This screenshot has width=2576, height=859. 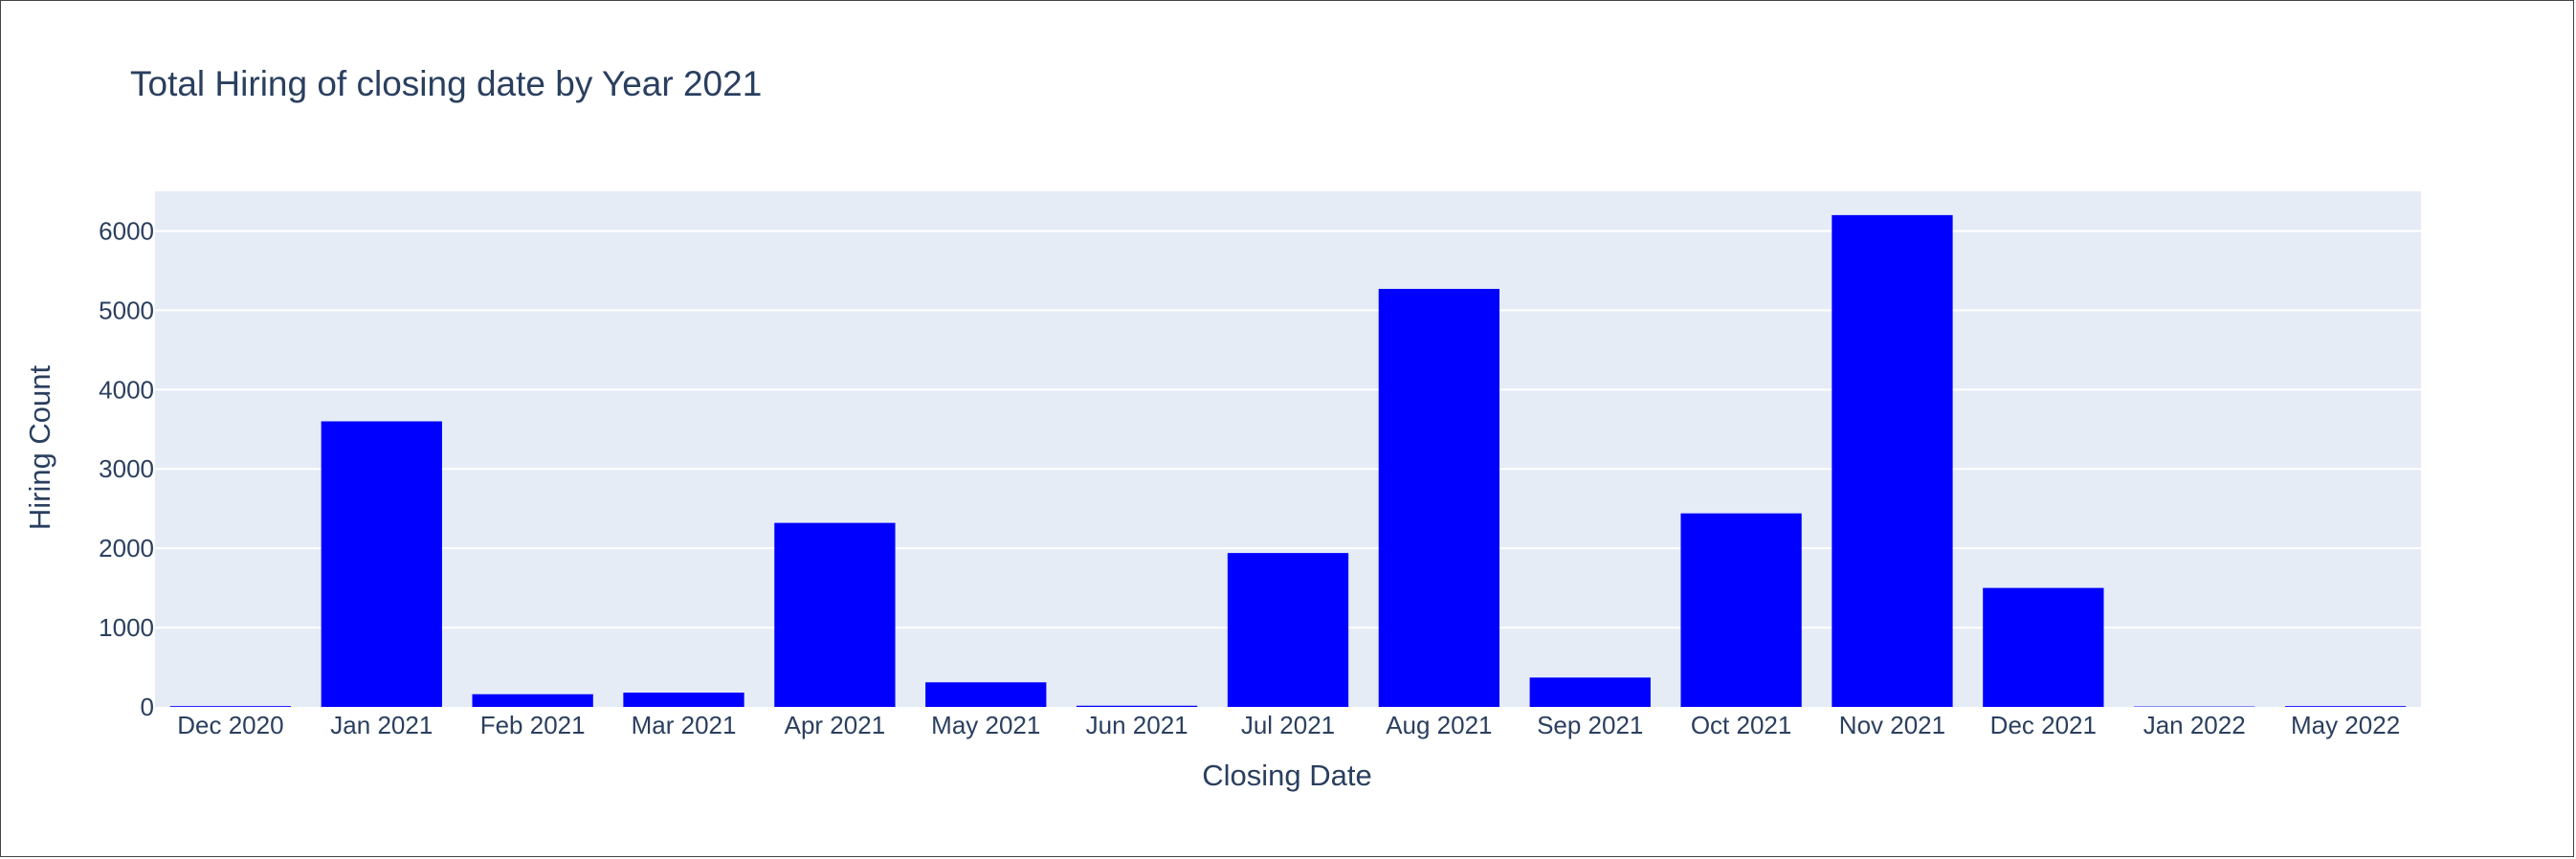 I want to click on bar-aug-2021, so click(x=1439, y=497).